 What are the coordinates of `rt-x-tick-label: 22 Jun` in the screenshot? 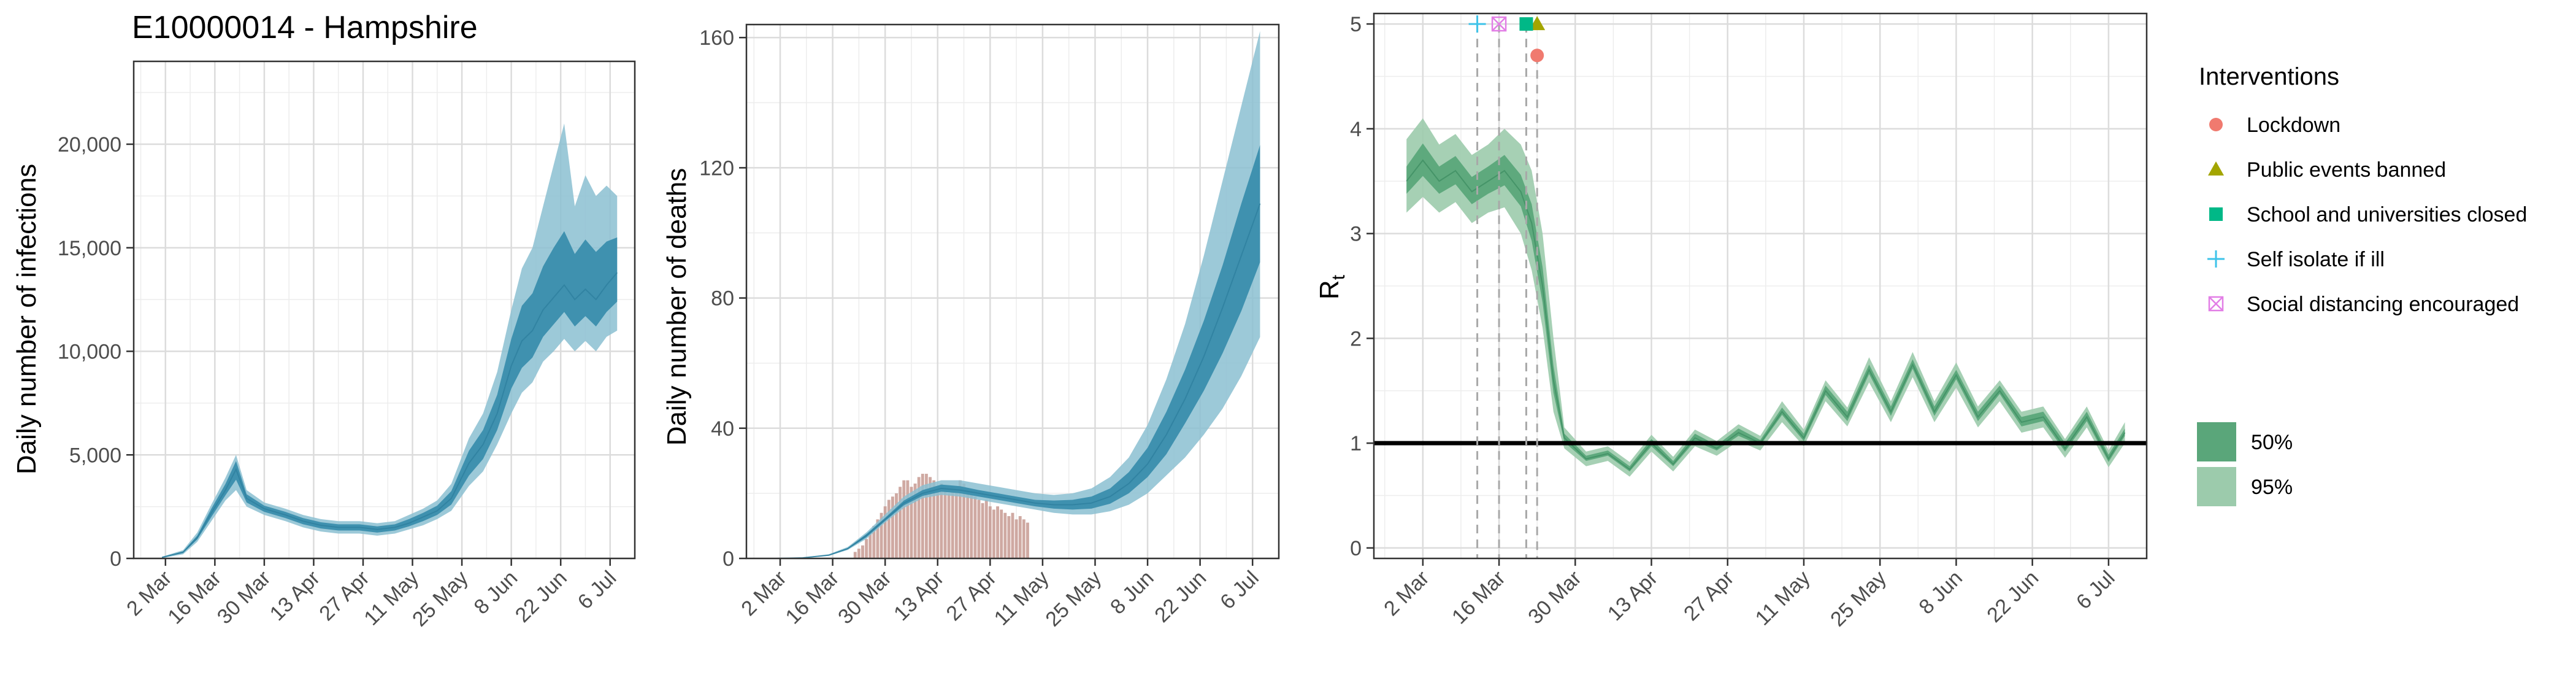 It's located at (2012, 596).